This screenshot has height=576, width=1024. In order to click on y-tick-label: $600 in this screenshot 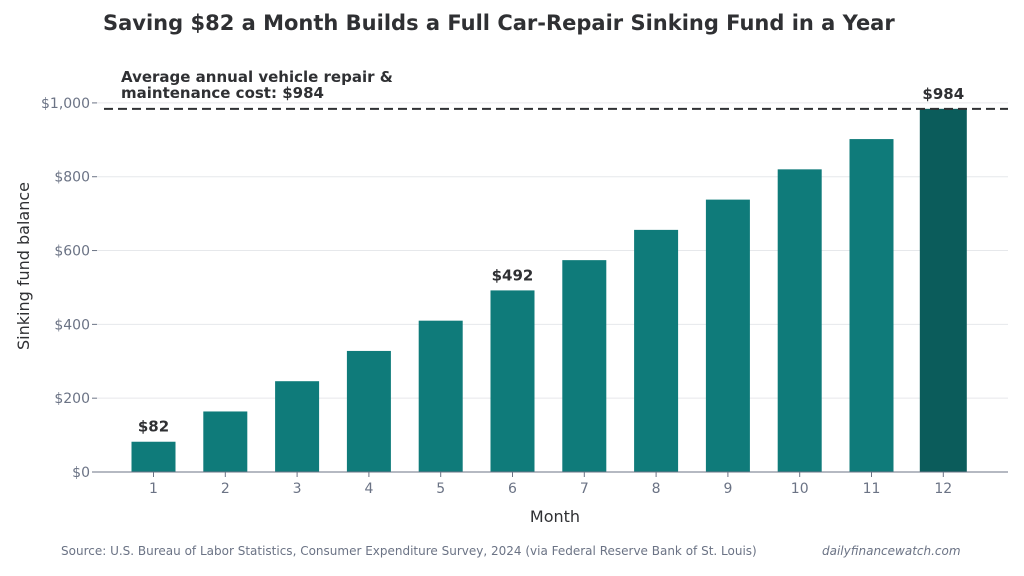, I will do `click(72, 252)`.